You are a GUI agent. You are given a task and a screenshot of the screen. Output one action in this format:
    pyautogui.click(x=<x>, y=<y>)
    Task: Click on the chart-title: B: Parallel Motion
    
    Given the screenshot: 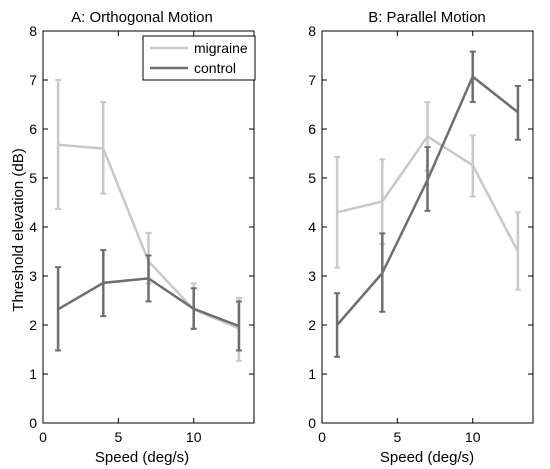 What is the action you would take?
    pyautogui.click(x=427, y=17)
    